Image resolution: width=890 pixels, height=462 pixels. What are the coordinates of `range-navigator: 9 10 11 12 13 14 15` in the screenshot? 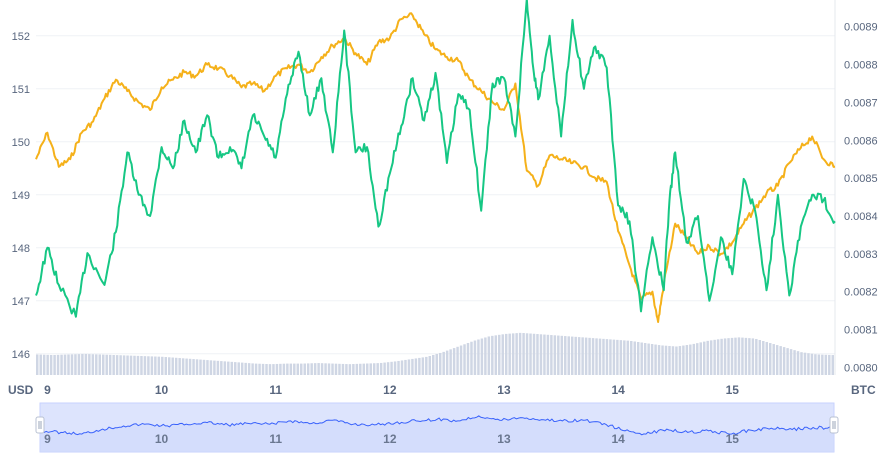 It's located at (437, 427).